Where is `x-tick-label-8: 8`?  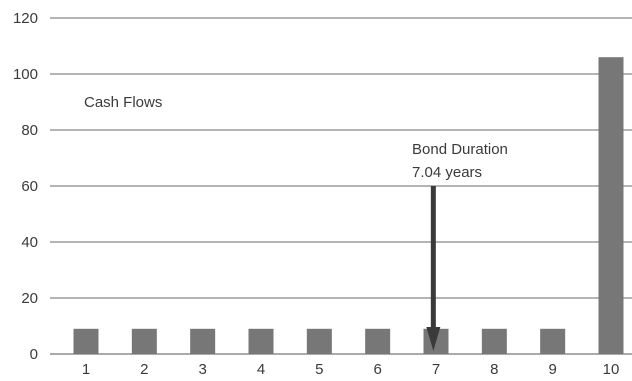
x-tick-label-8: 8 is located at coordinates (494, 369).